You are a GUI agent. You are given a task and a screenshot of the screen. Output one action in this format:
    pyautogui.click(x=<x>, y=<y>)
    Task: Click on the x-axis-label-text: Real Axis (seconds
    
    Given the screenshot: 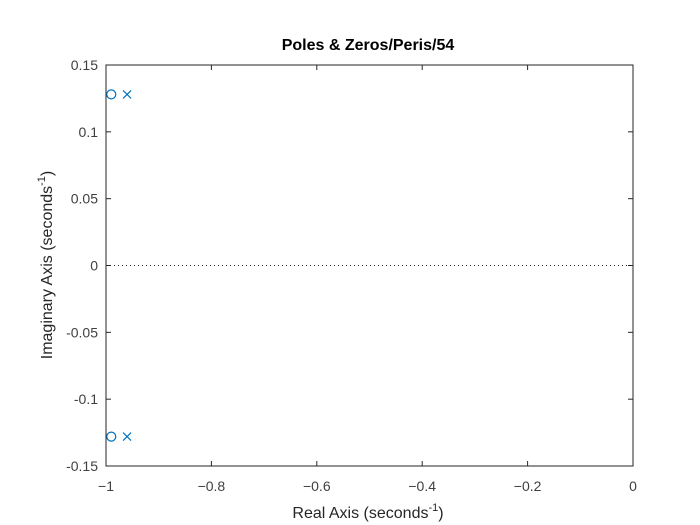 What is the action you would take?
    pyautogui.click(x=360, y=513)
    